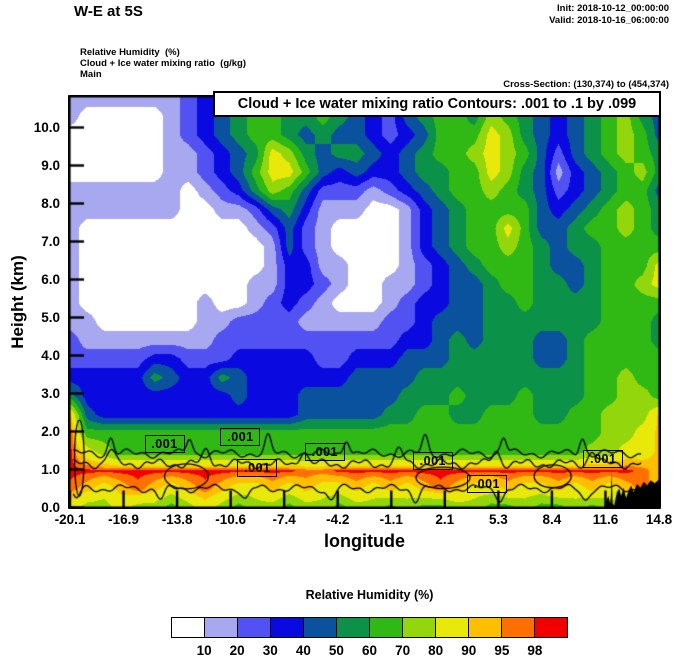 The image size is (674, 667). Describe the element at coordinates (177, 519) in the screenshot. I see `x-tick-label: -13.8` at that location.